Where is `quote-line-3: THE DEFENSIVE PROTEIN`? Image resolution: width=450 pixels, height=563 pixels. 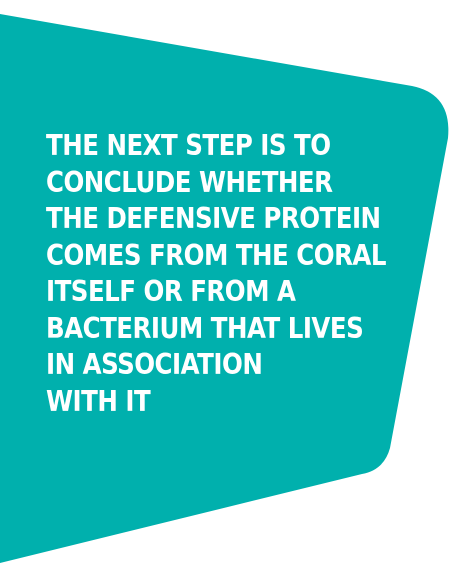
quote-line-3: THE DEFENSIVE PROTEIN is located at coordinates (213, 218).